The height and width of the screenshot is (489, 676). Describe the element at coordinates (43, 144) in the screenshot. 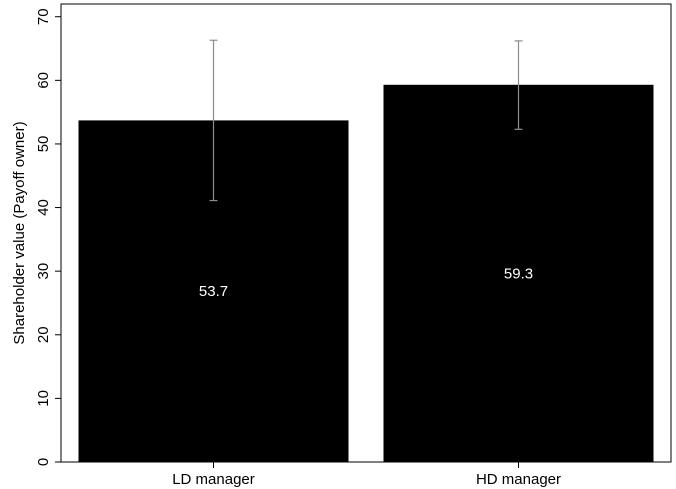

I see `y-tick-label: 50` at that location.